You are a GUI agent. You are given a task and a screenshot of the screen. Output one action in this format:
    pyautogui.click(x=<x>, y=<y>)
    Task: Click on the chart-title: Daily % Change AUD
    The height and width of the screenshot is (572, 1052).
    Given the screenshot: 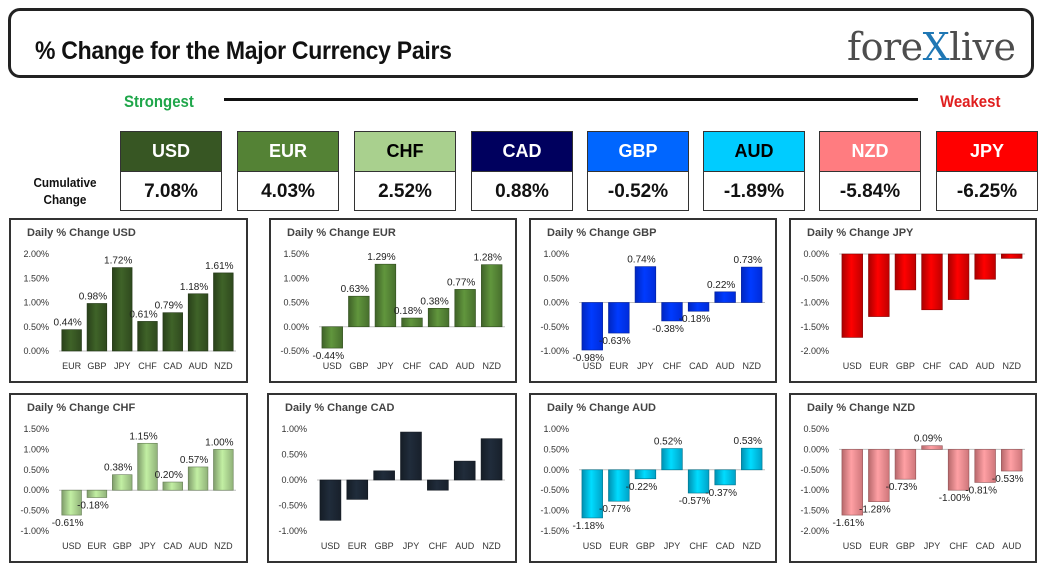 What is the action you would take?
    pyautogui.click(x=601, y=408)
    